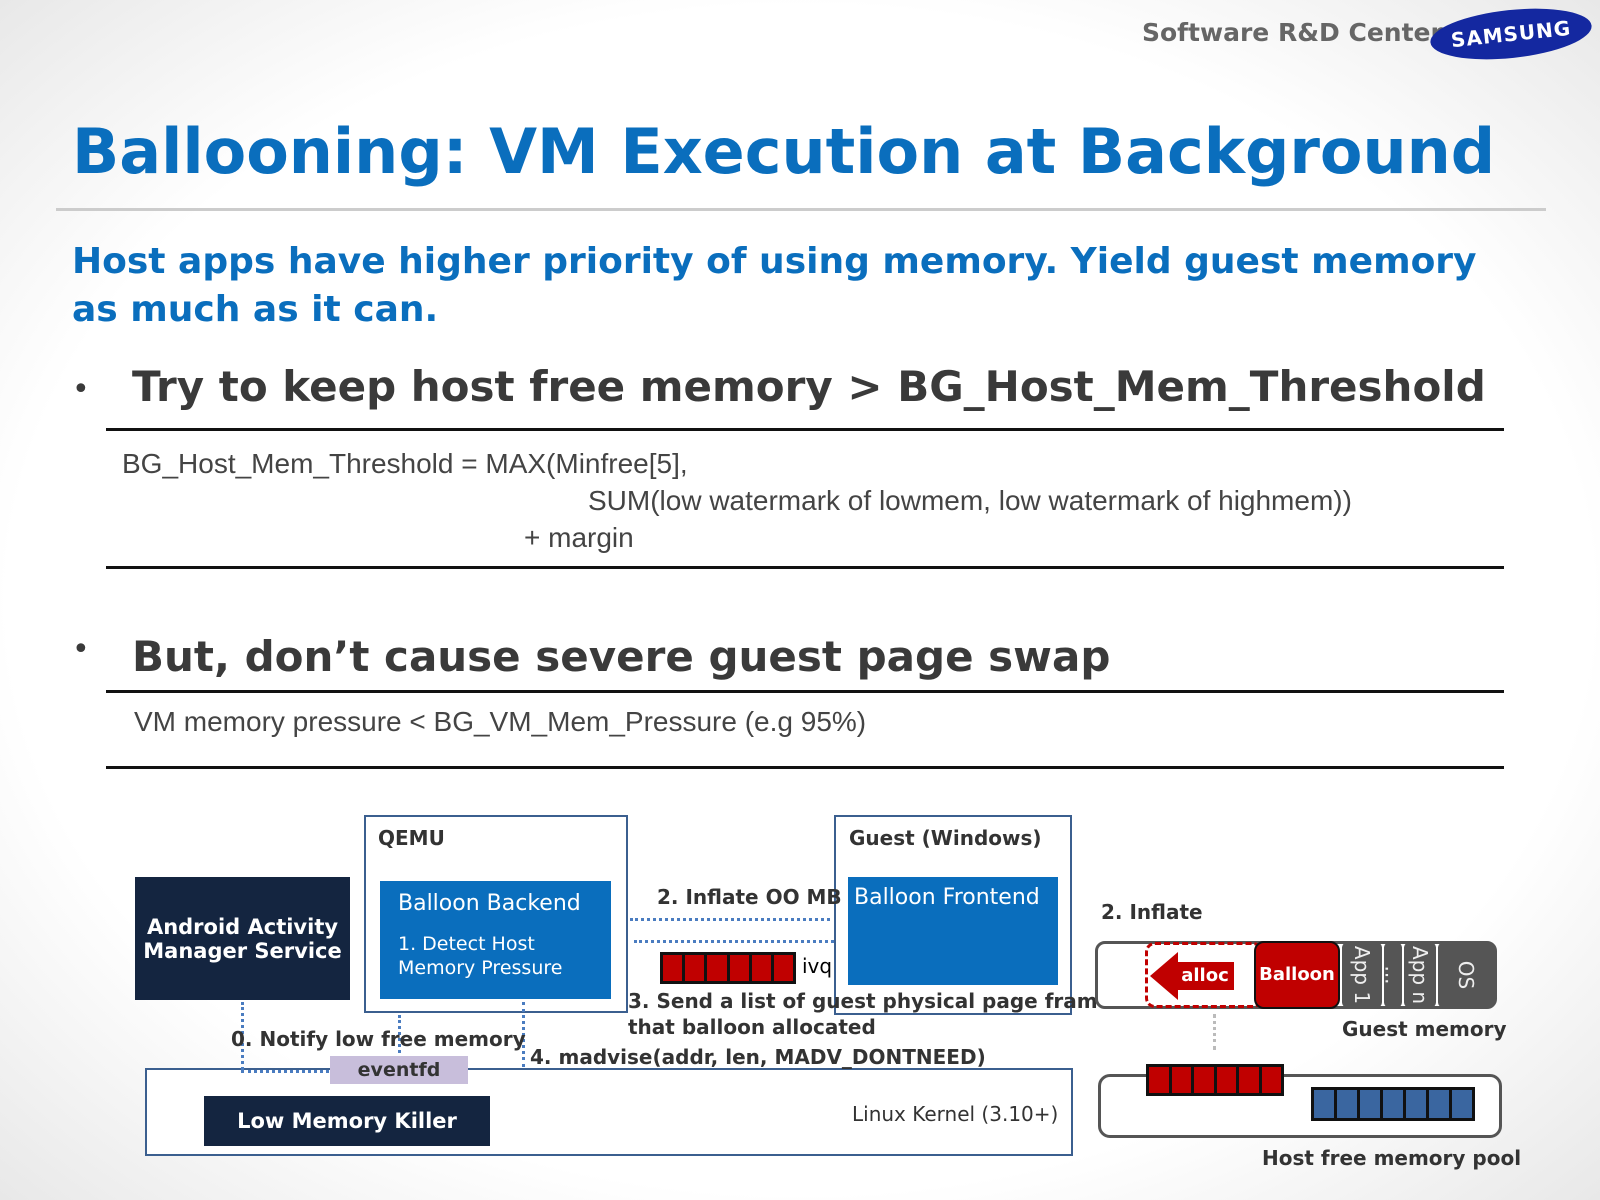 The height and width of the screenshot is (1200, 1600). I want to click on inflate-mb-label: 2. Inflate OO MB, so click(749, 897).